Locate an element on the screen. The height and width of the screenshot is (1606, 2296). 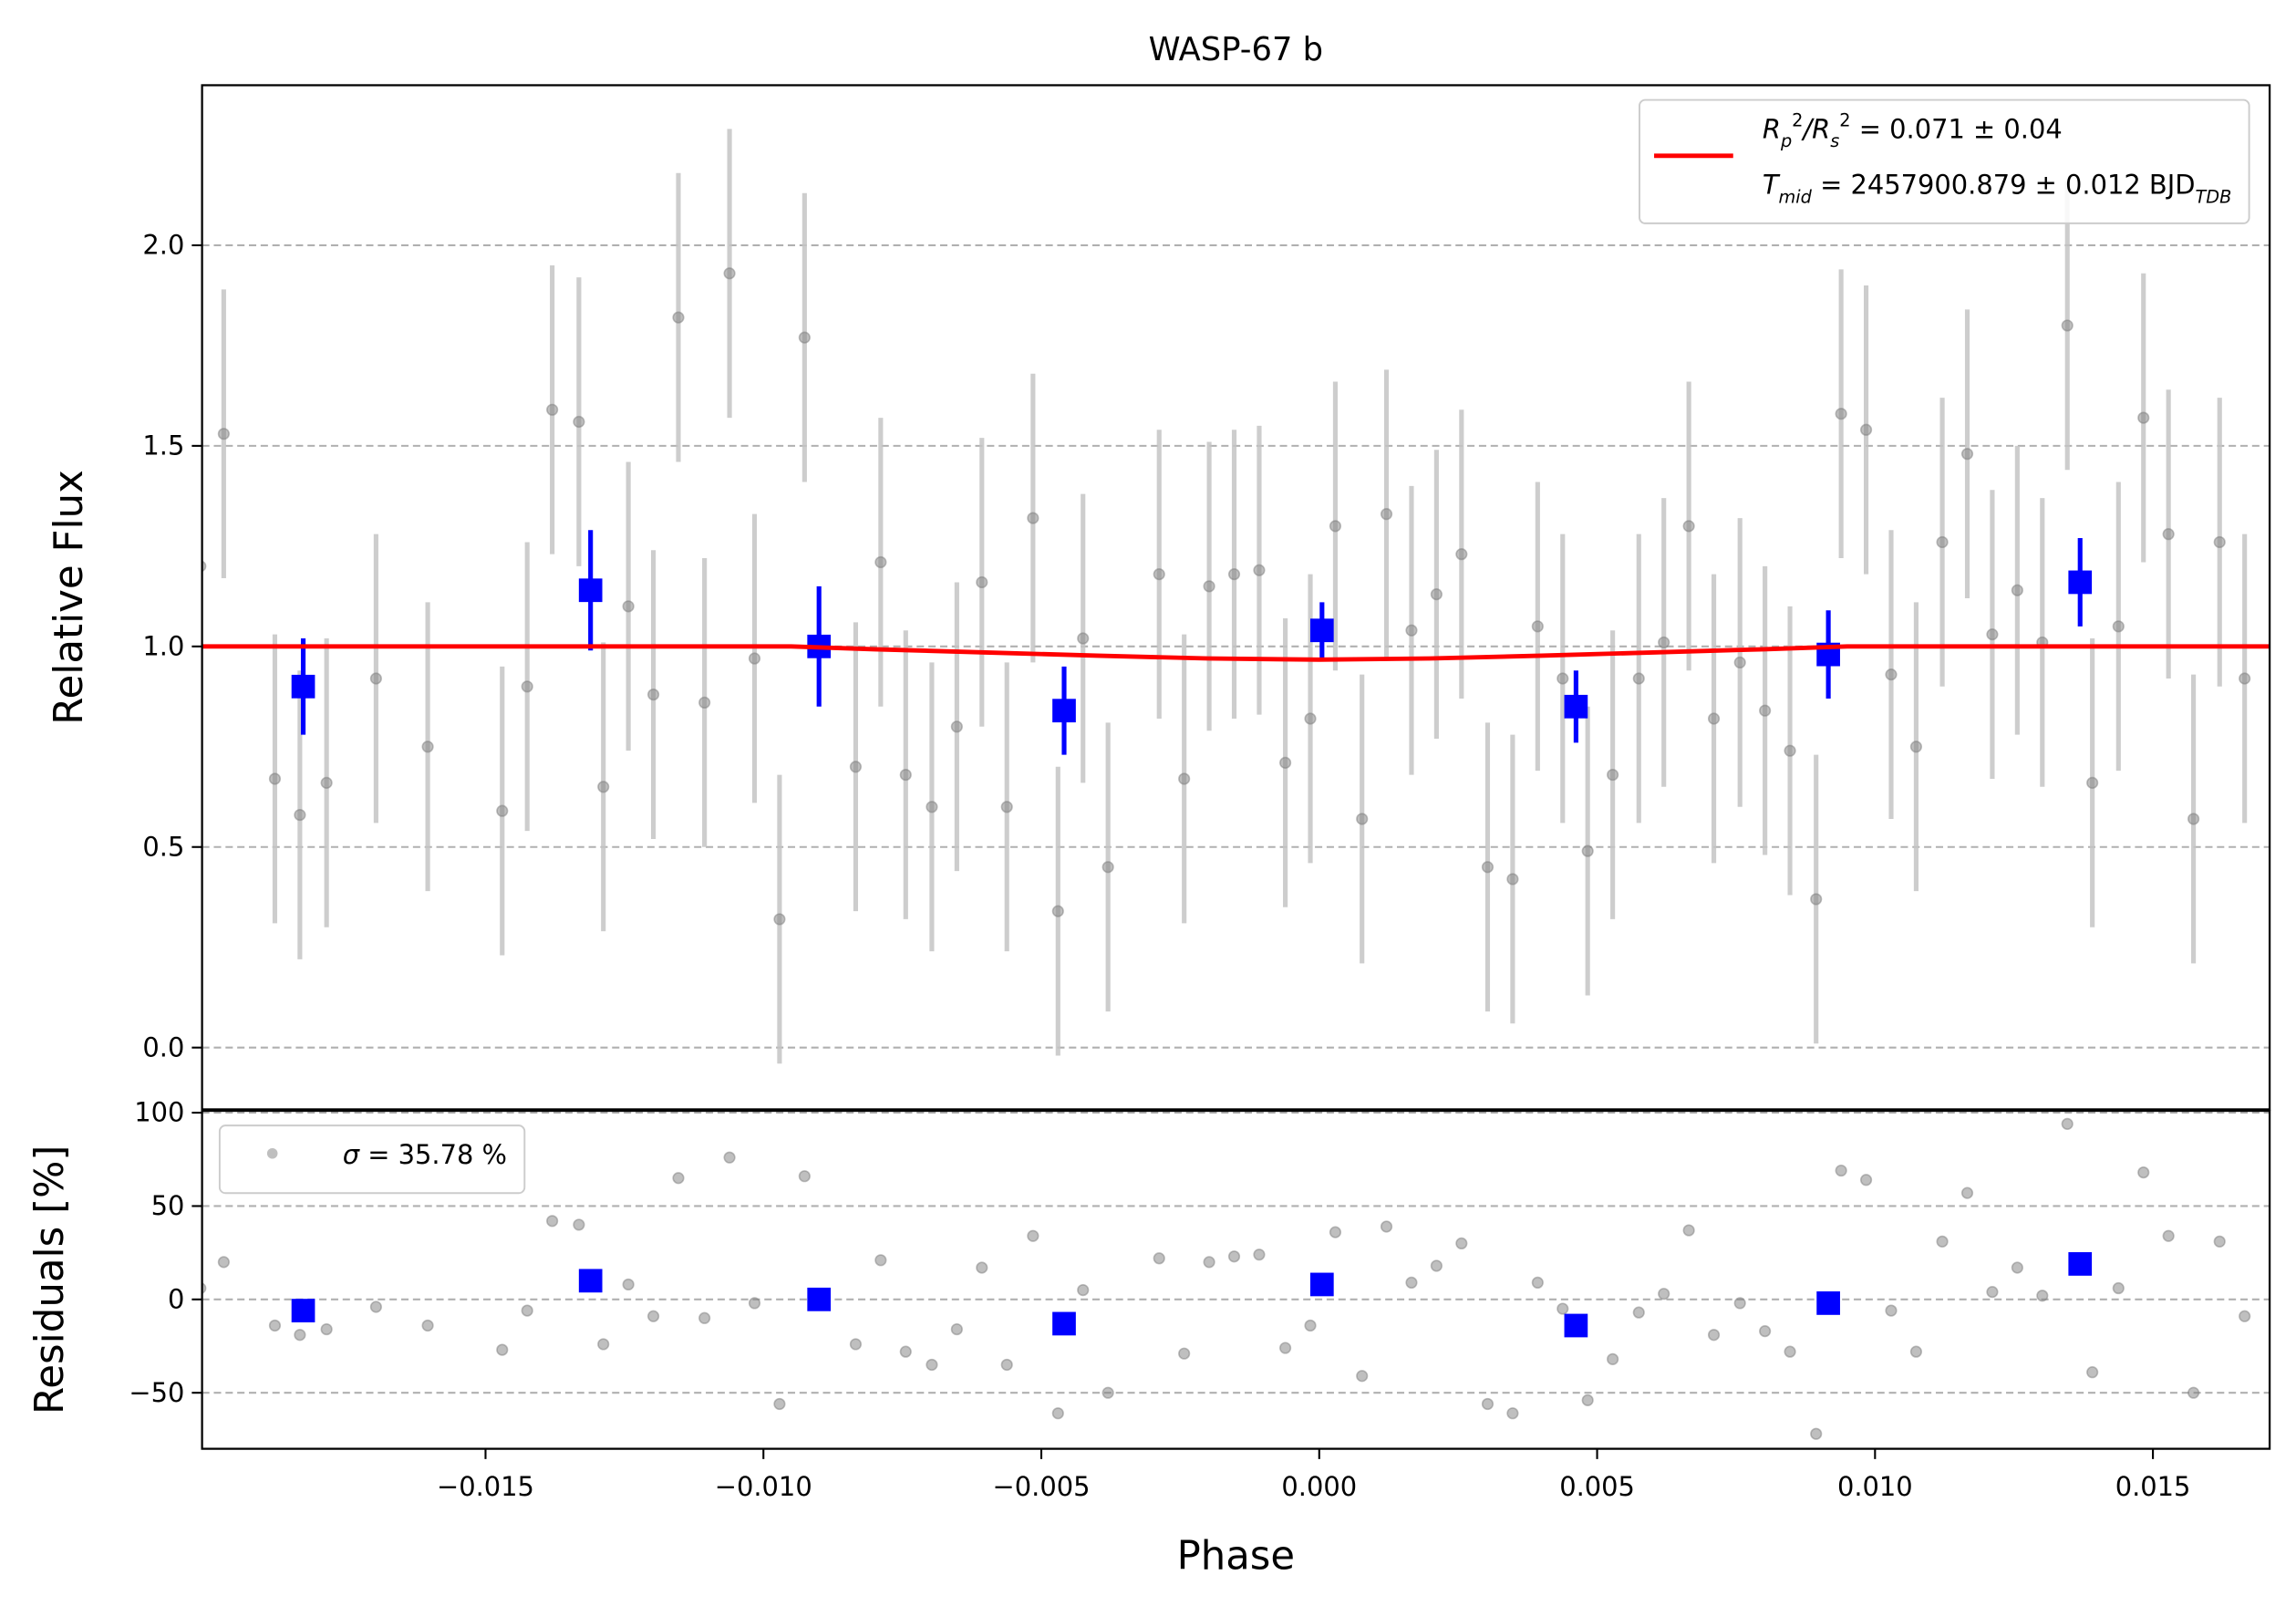
legend-box is located at coordinates (372, 1159).